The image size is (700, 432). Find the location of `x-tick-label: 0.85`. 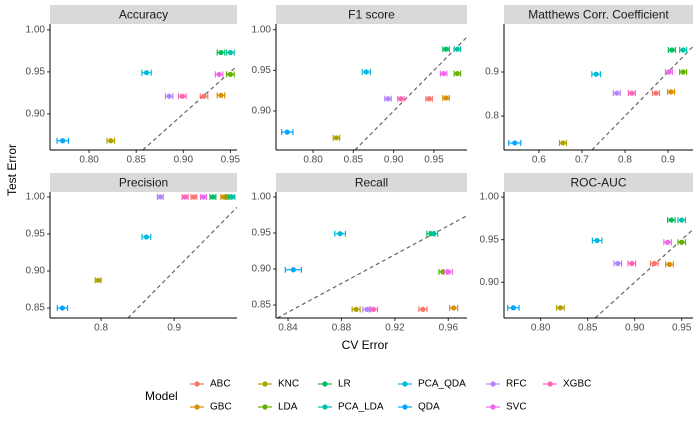

x-tick-label: 0.85 is located at coordinates (354, 160).